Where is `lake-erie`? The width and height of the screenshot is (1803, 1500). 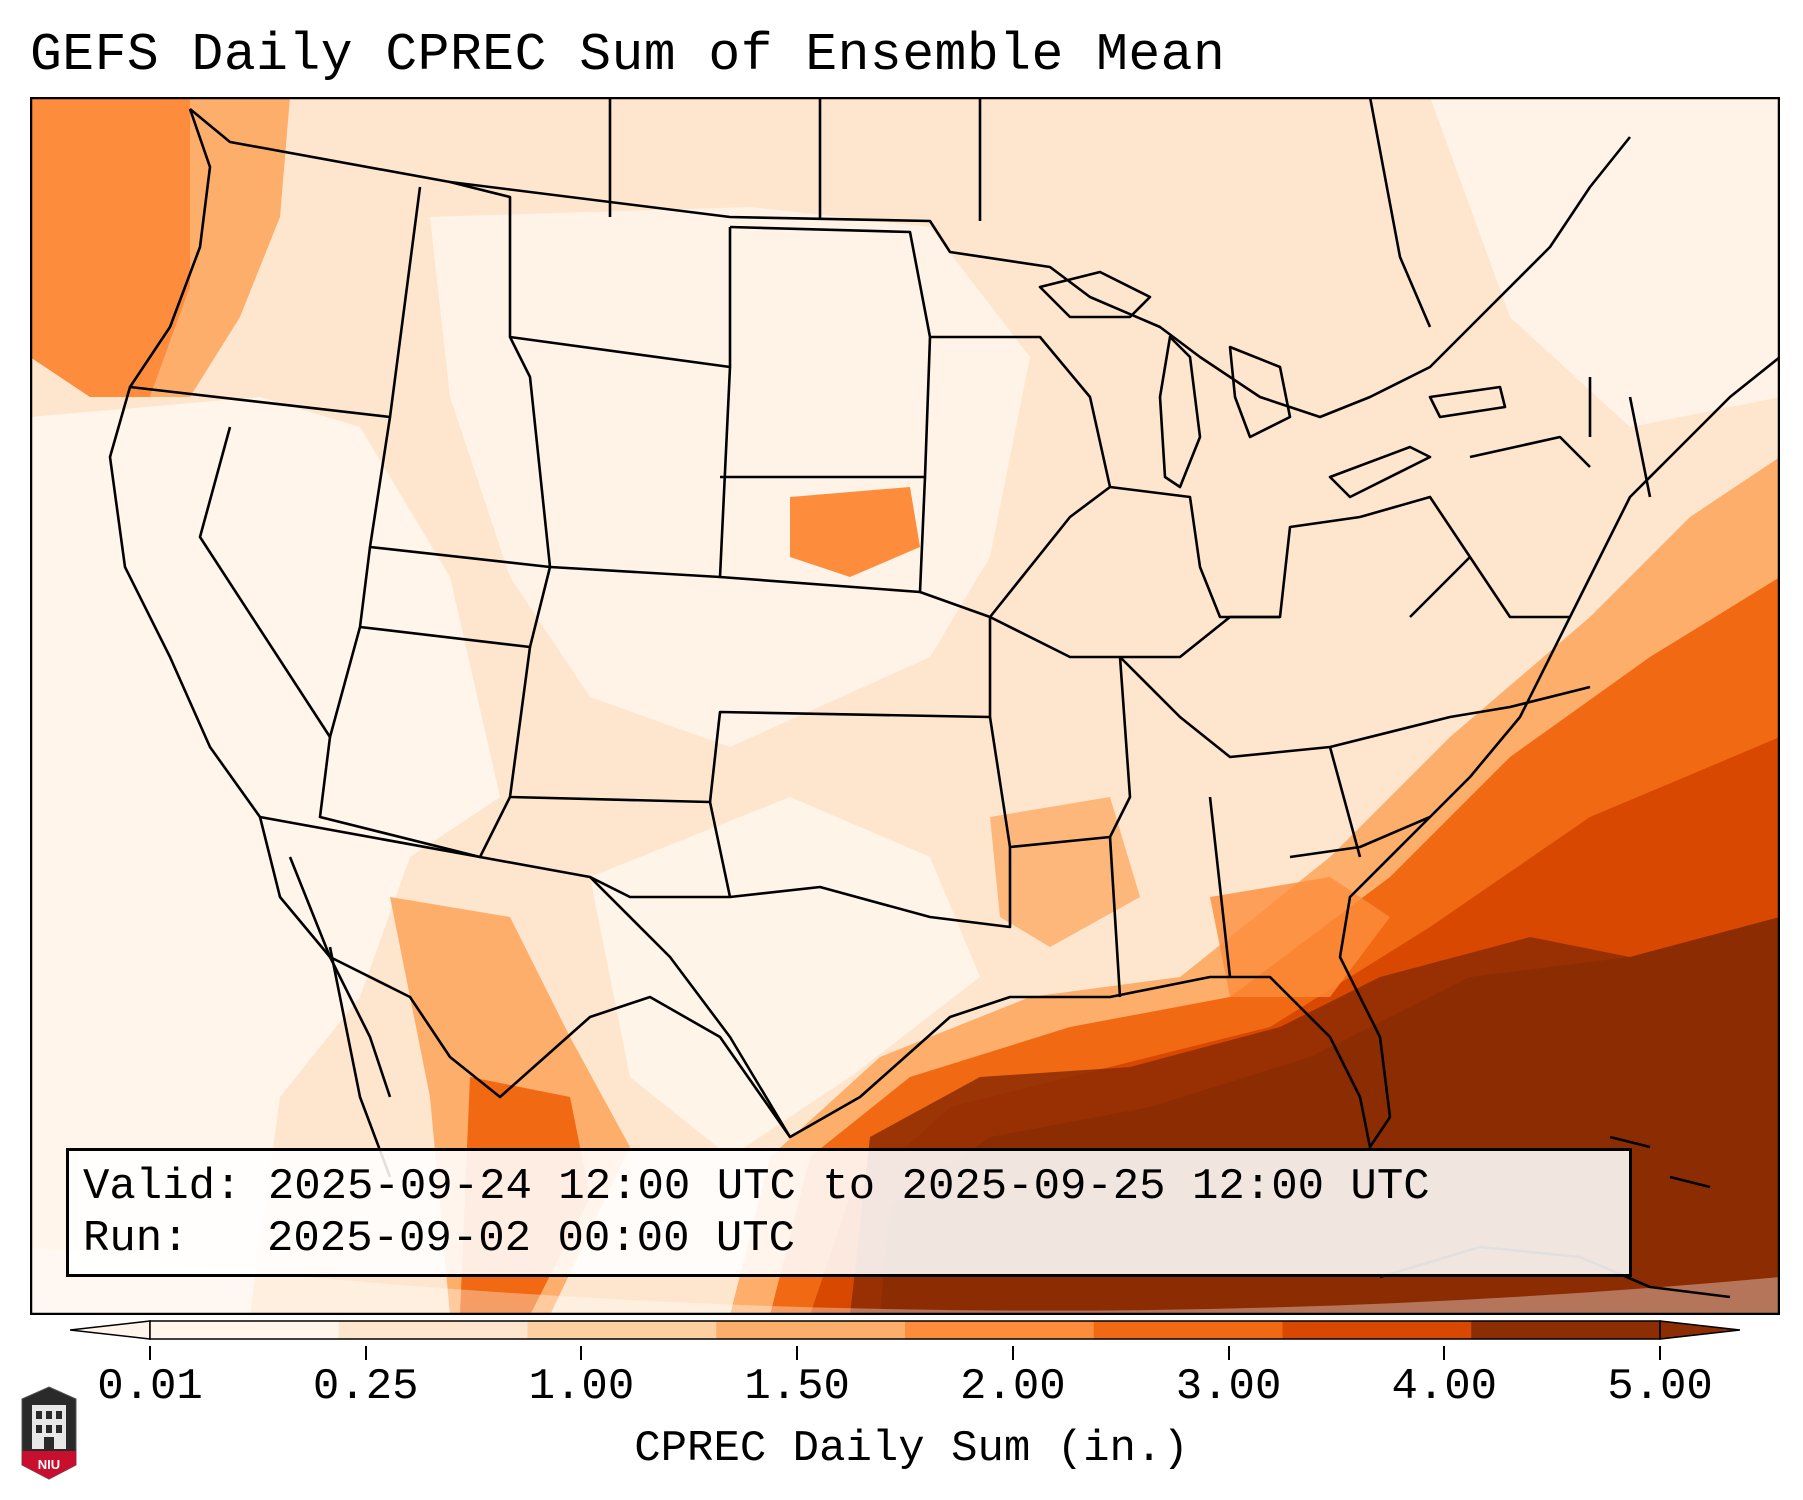
lake-erie is located at coordinates (1380, 472).